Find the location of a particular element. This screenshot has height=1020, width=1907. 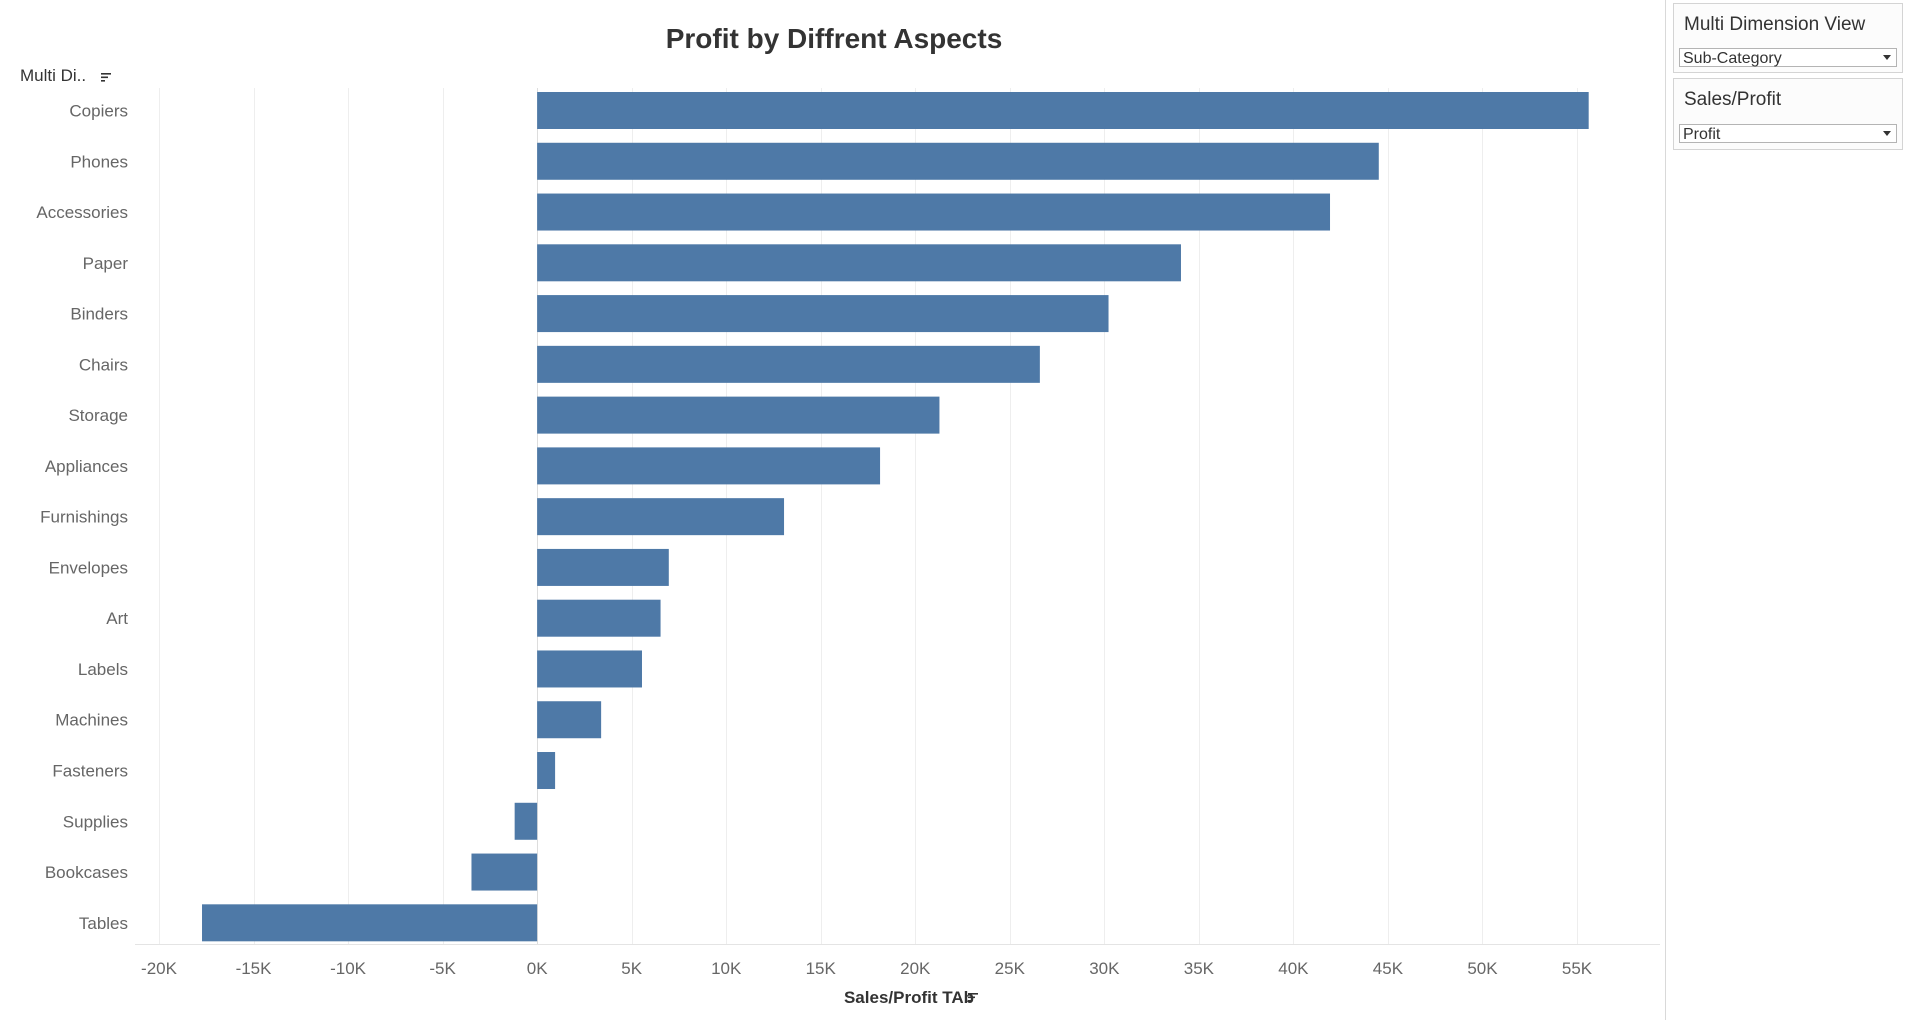

x-tick-label: 0K is located at coordinates (537, 968).